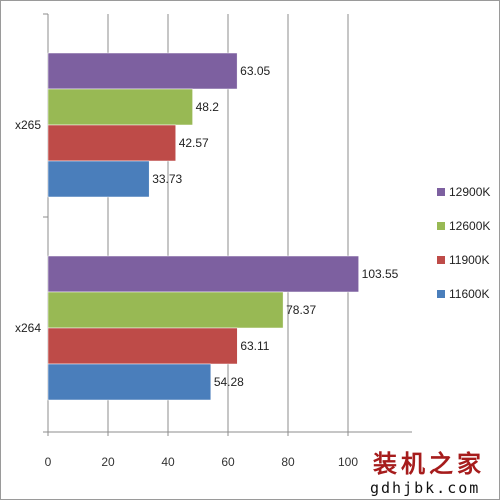  What do you see at coordinates (441, 294) in the screenshot?
I see `legend-swatch-11600K` at bounding box center [441, 294].